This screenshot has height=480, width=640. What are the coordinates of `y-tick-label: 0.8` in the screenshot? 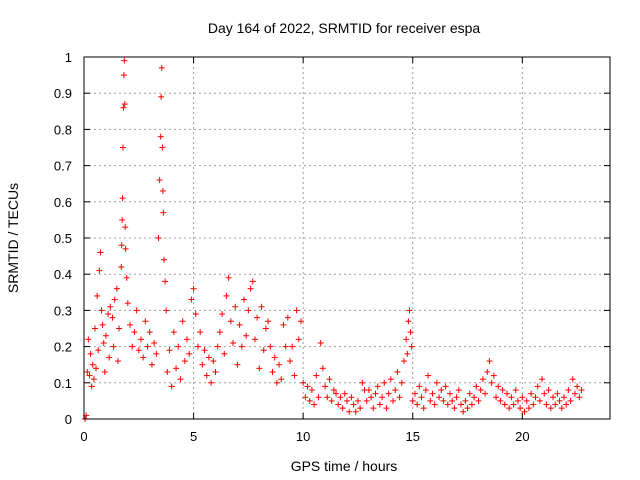 It's located at (63, 129).